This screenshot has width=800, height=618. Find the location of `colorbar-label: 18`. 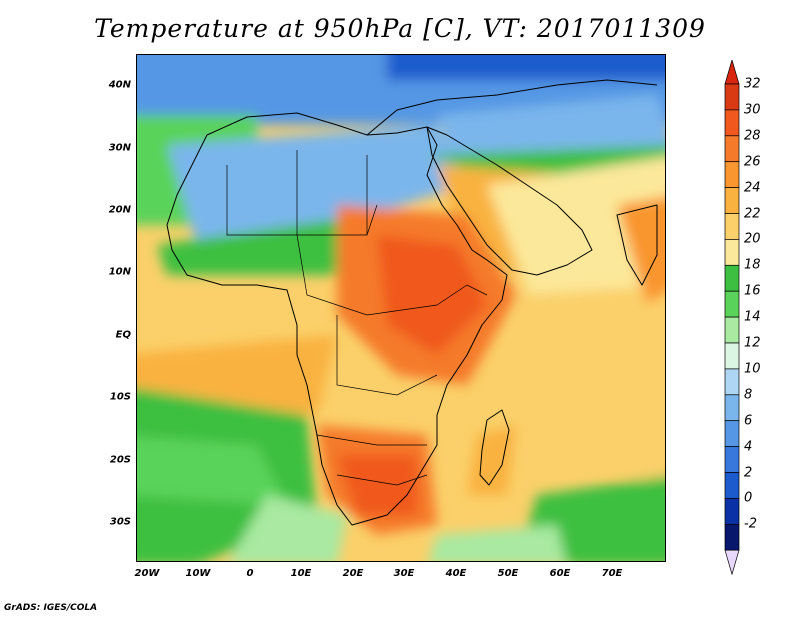

colorbar-label: 18 is located at coordinates (752, 265).